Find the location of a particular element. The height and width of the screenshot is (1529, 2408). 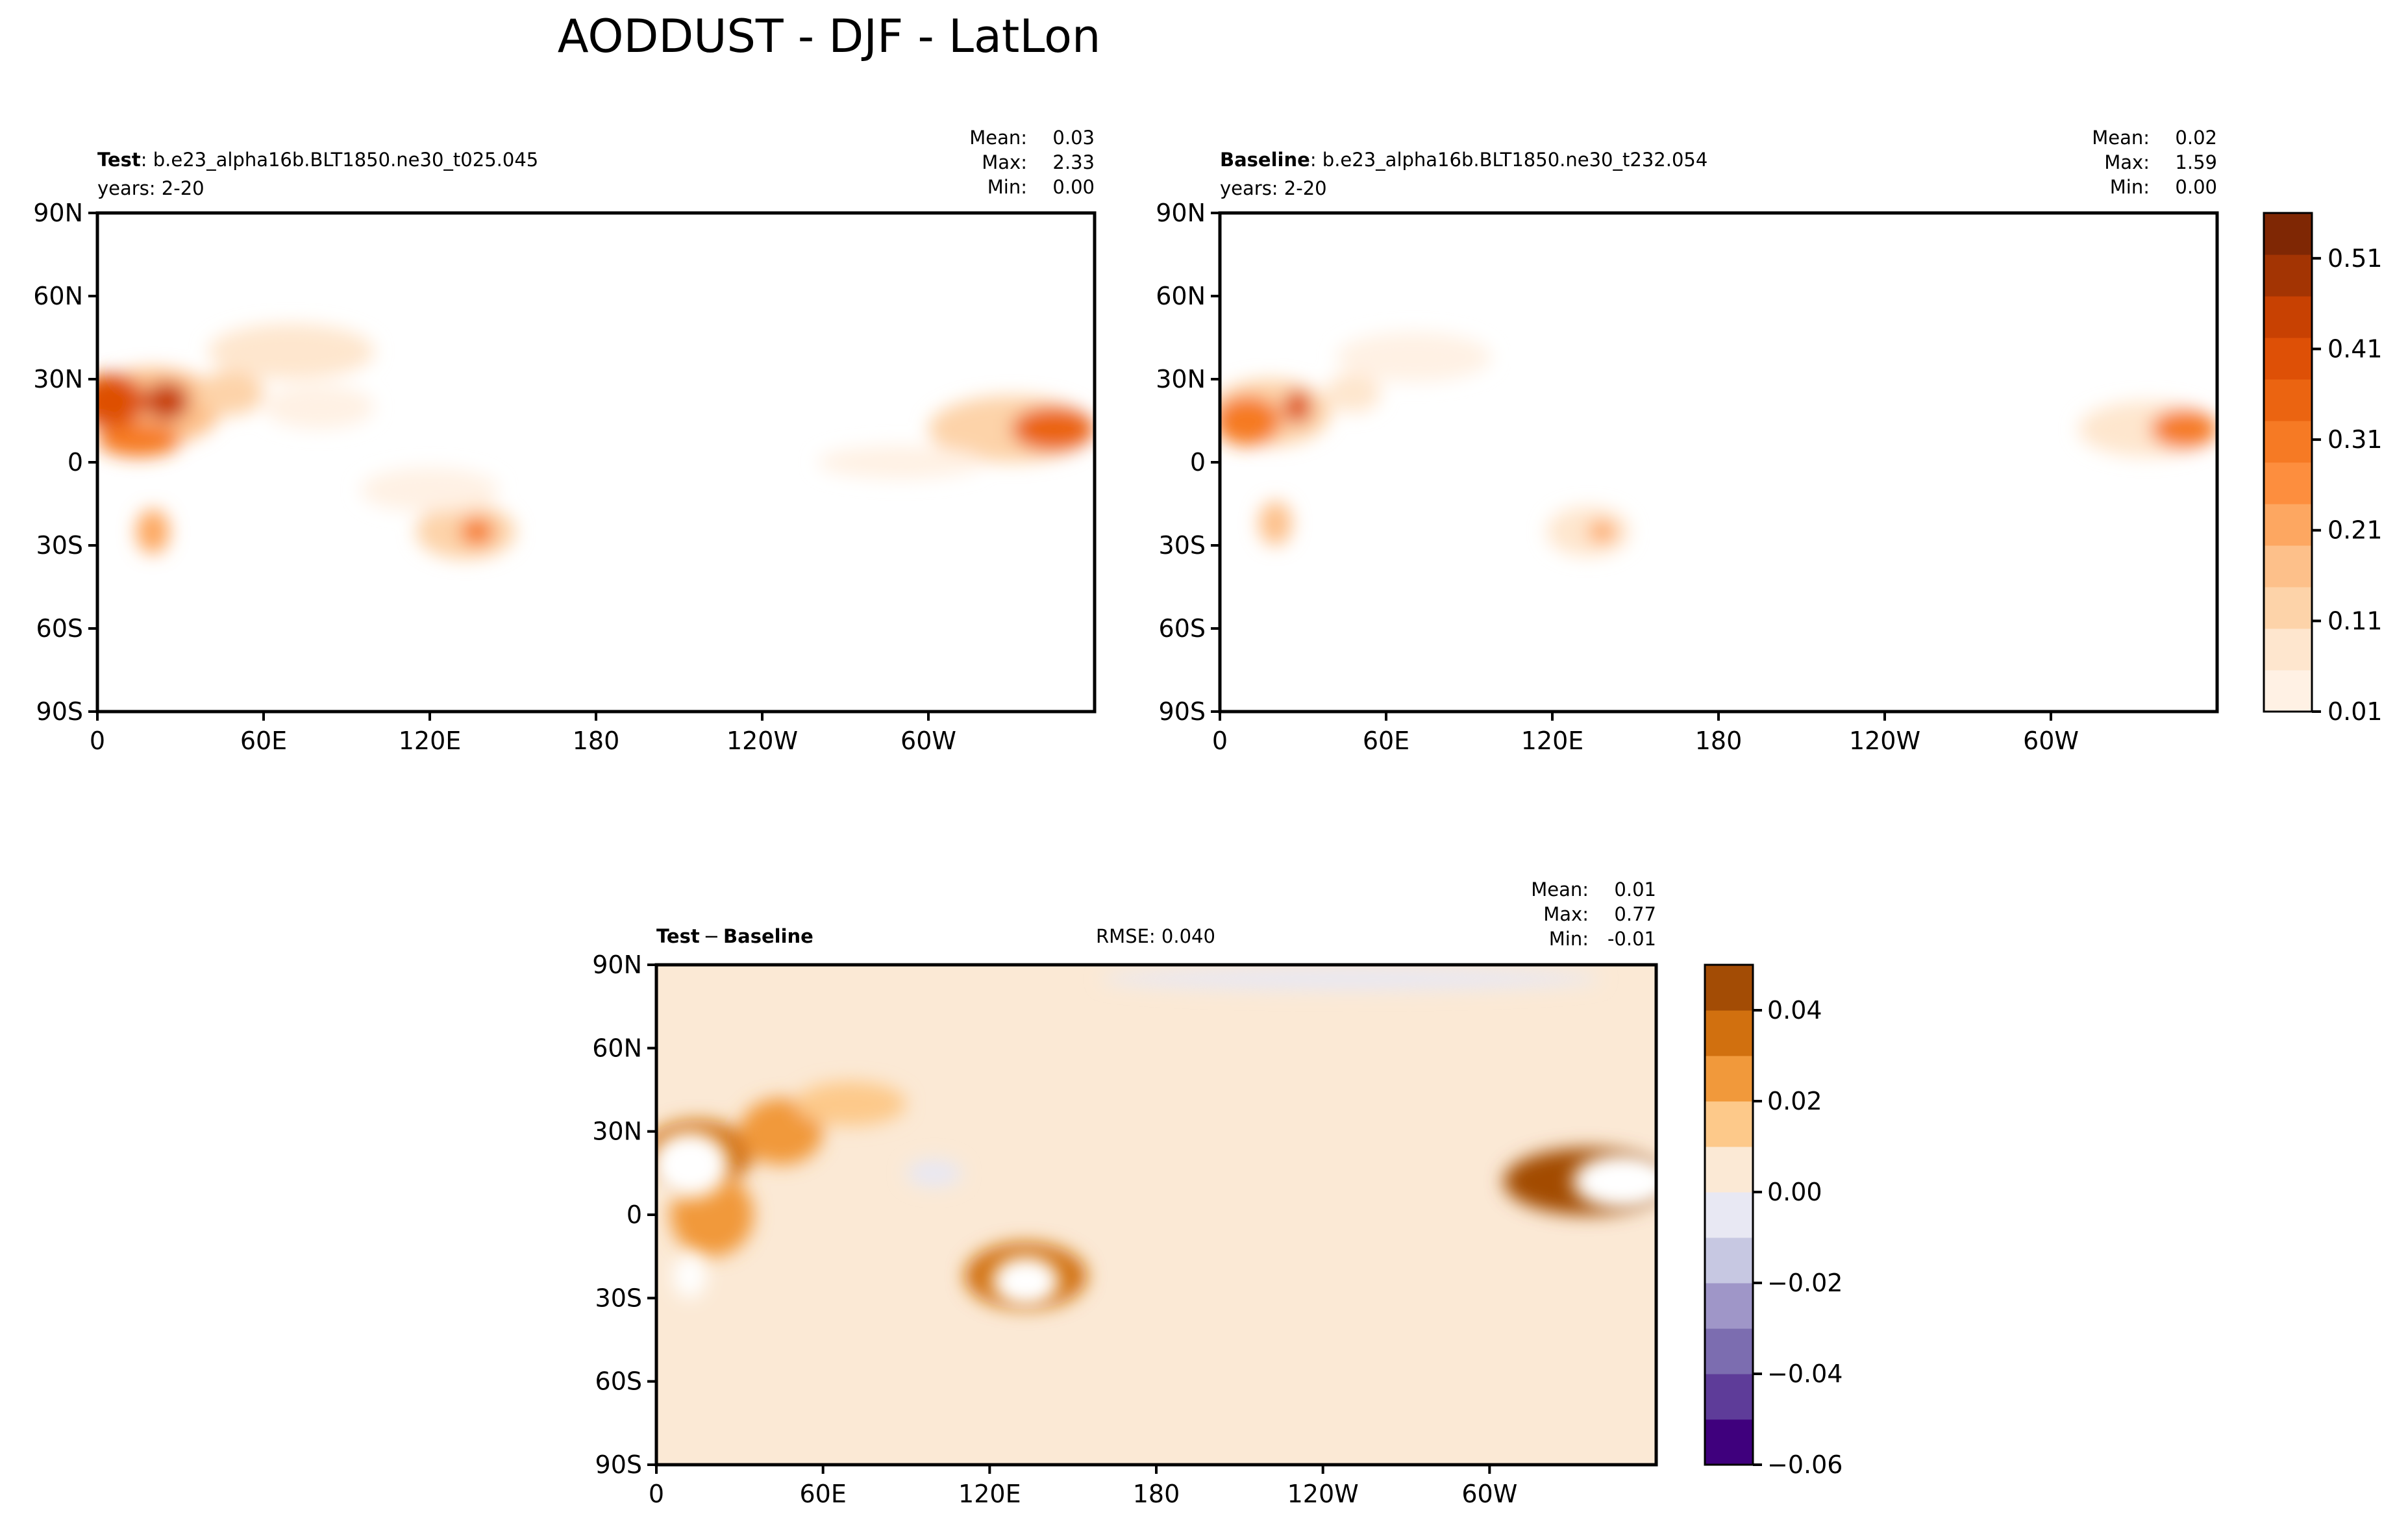

test-ytick-label-3: 0 is located at coordinates (75, 462).